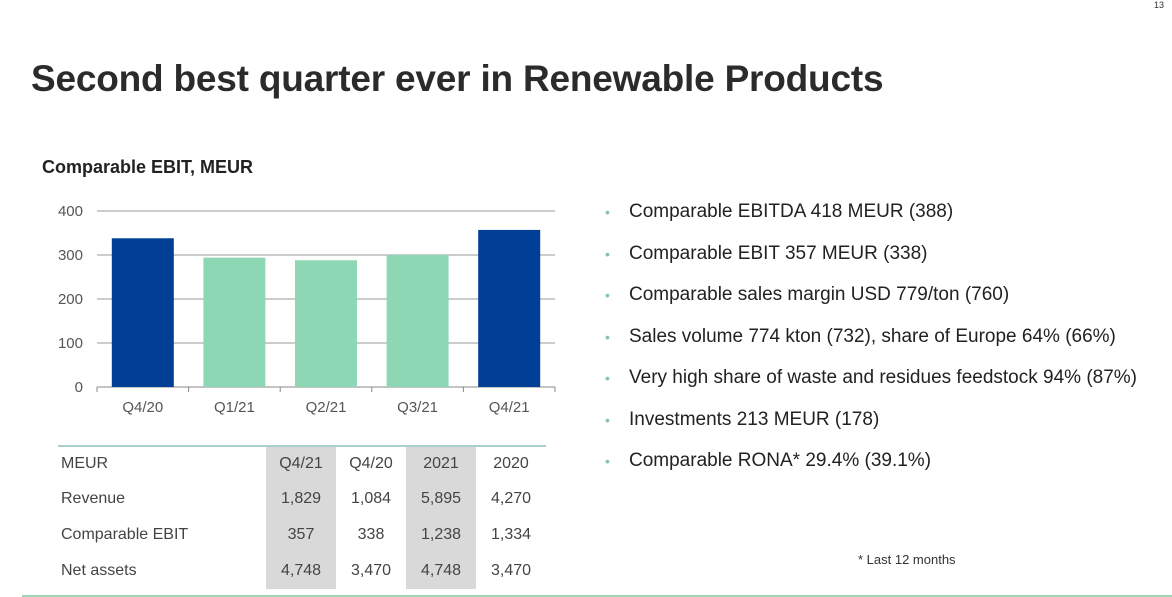 The image size is (1172, 597). I want to click on table-cell: 338, so click(371, 534).